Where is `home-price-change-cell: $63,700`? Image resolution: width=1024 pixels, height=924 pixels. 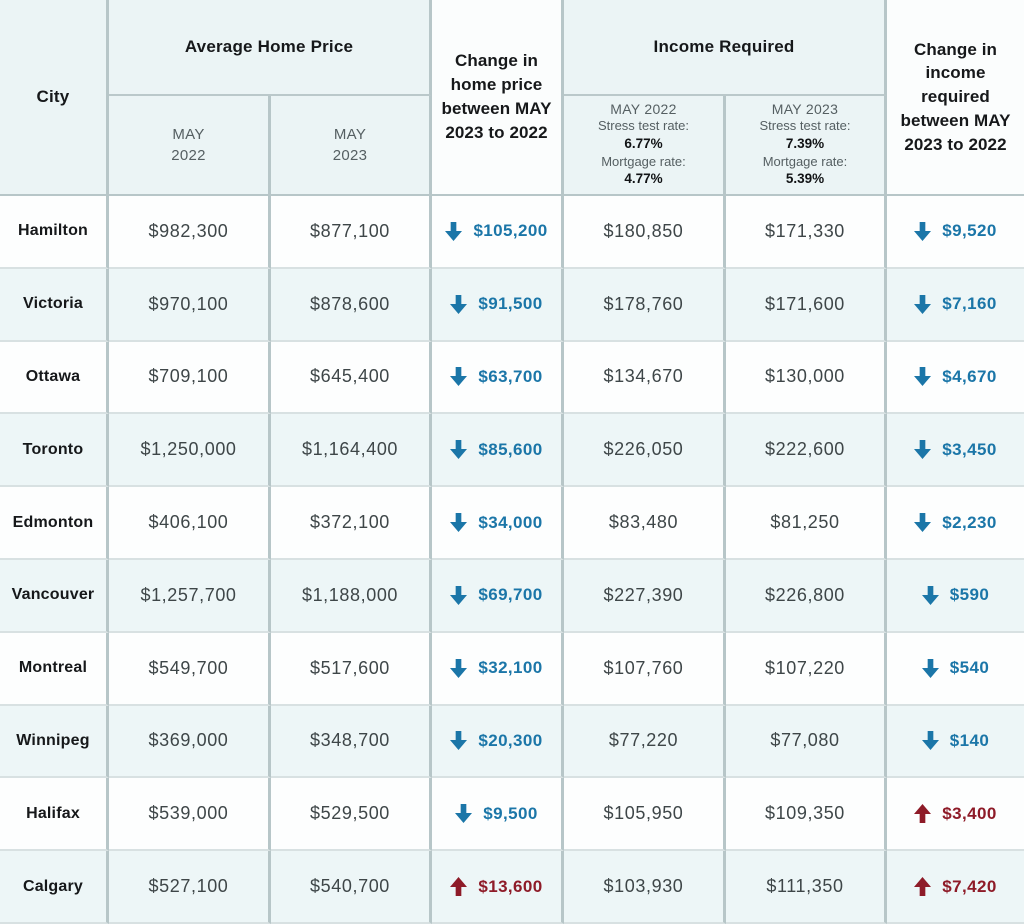
home-price-change-cell: $63,700 is located at coordinates (498, 378).